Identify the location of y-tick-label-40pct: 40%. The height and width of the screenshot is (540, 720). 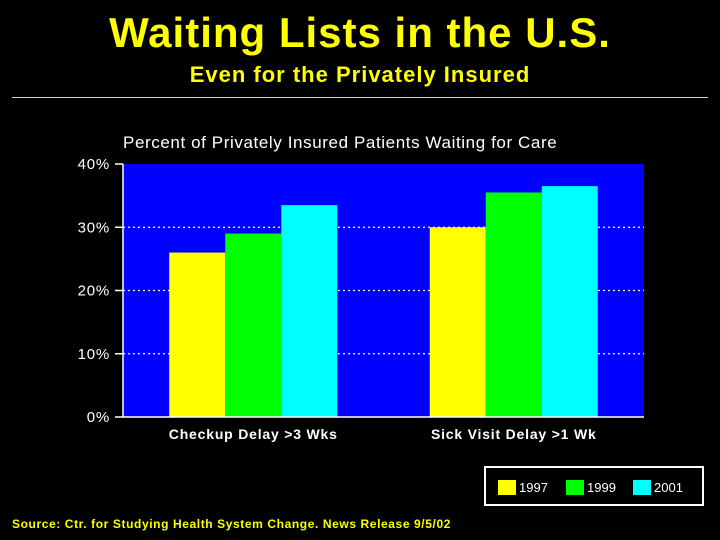
(94, 164).